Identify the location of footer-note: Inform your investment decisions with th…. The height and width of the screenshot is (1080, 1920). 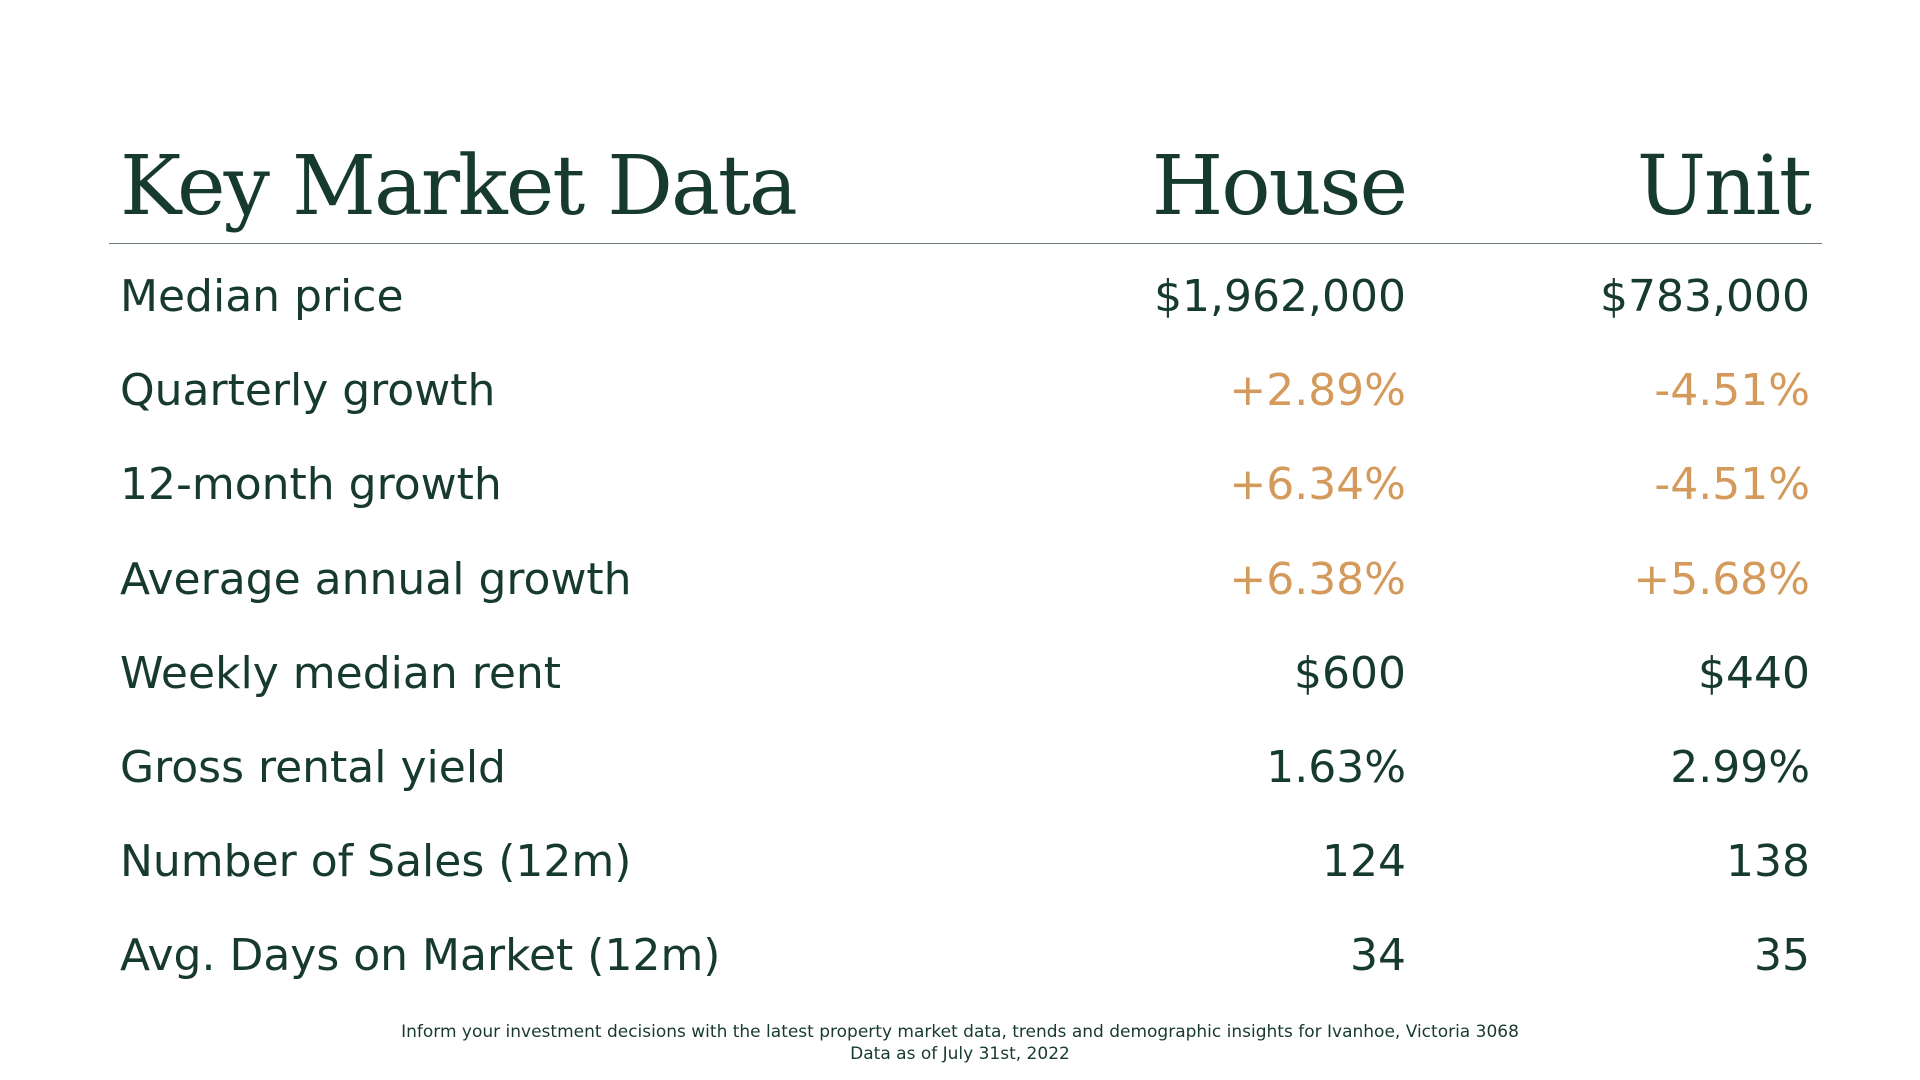
(960, 1043).